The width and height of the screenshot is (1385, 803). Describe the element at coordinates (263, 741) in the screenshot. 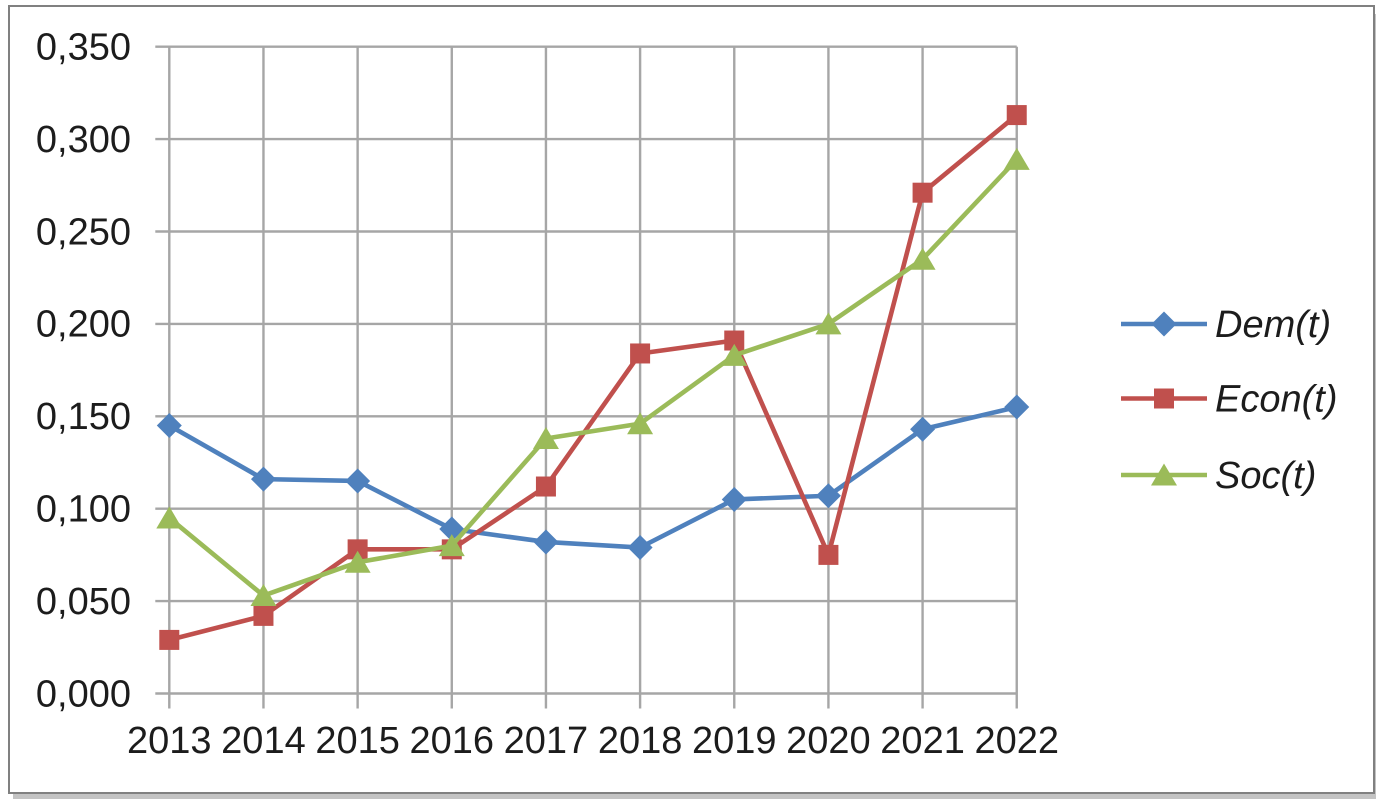

I see `x-tick-label: 2014` at that location.